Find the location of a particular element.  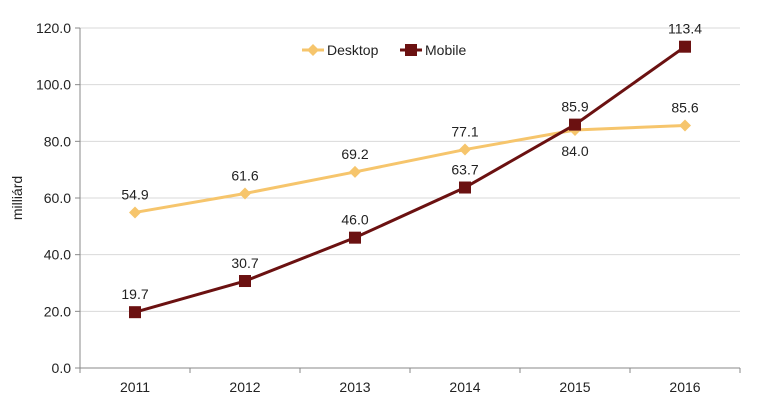

y-tick-label: 60.0 is located at coordinates (57, 198).